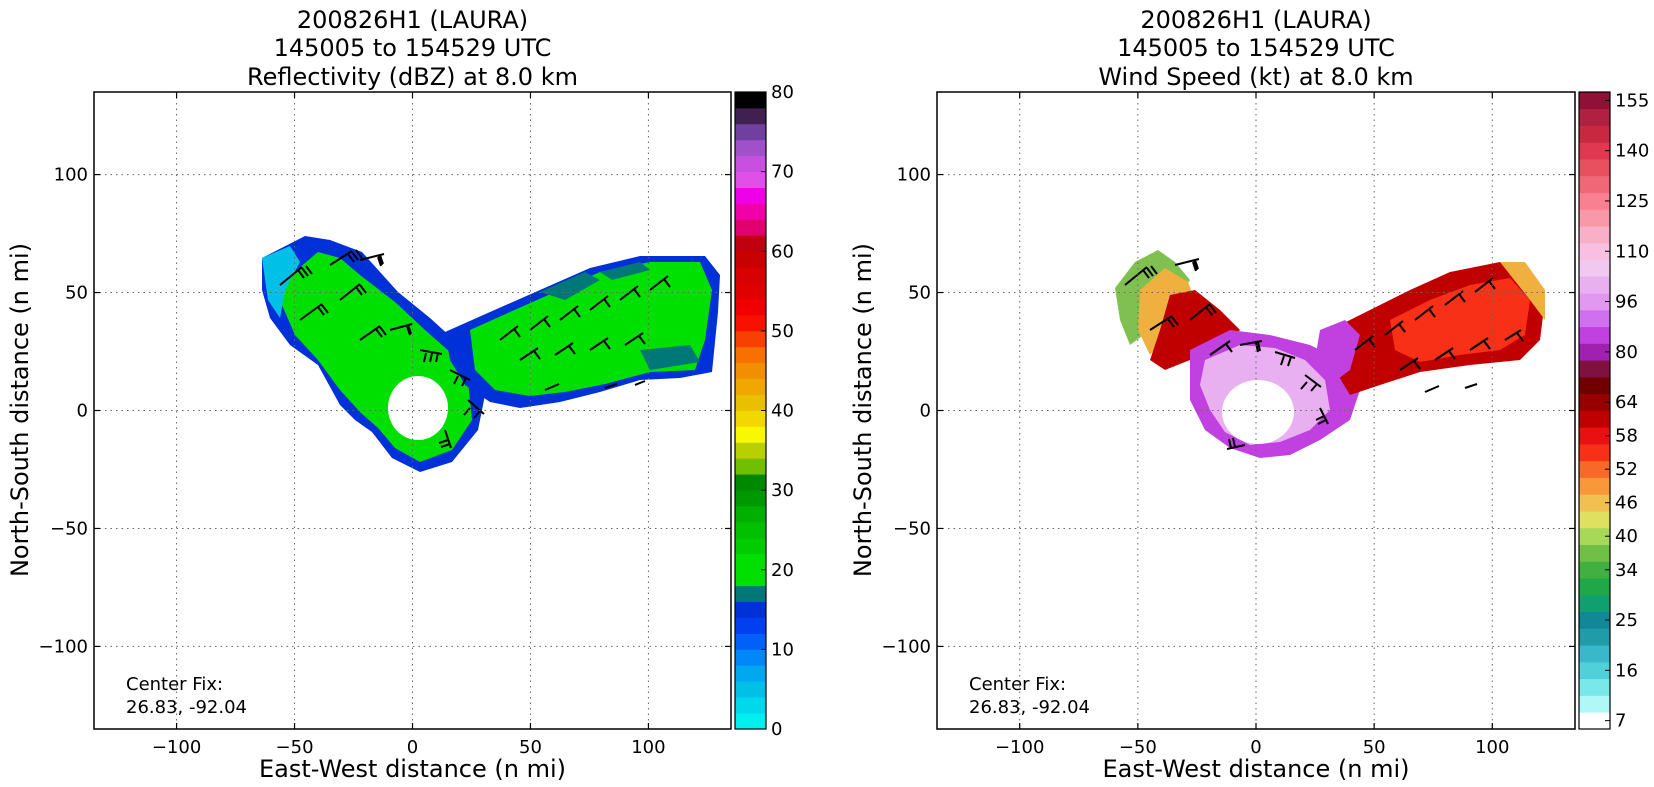  What do you see at coordinates (1626, 436) in the screenshot?
I see `wind-speed-colorbar-tick-label: 58` at bounding box center [1626, 436].